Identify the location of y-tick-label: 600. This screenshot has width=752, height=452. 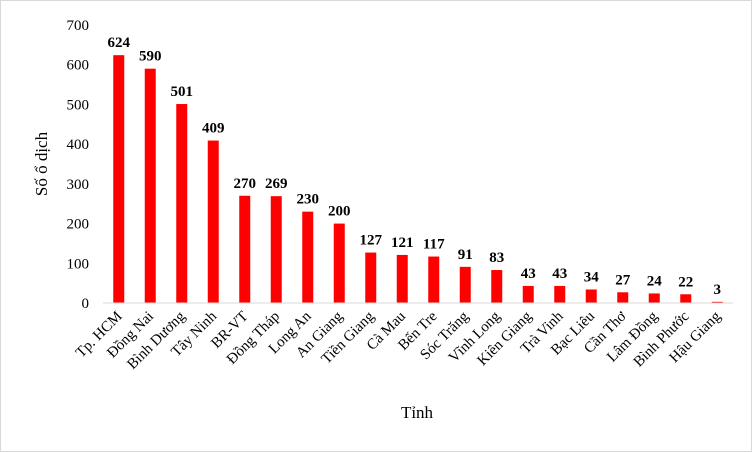
(78, 66).